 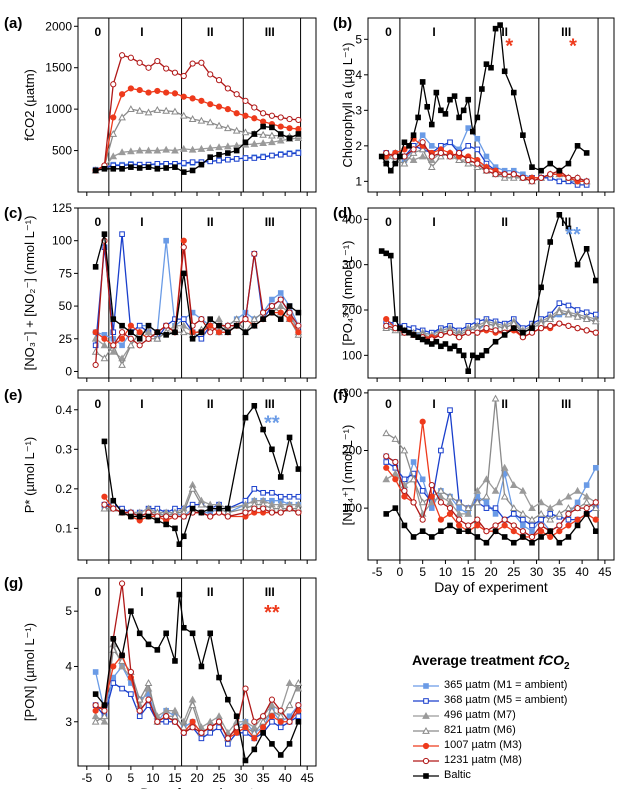 I want to click on x-tick-label: 25, so click(x=219, y=778).